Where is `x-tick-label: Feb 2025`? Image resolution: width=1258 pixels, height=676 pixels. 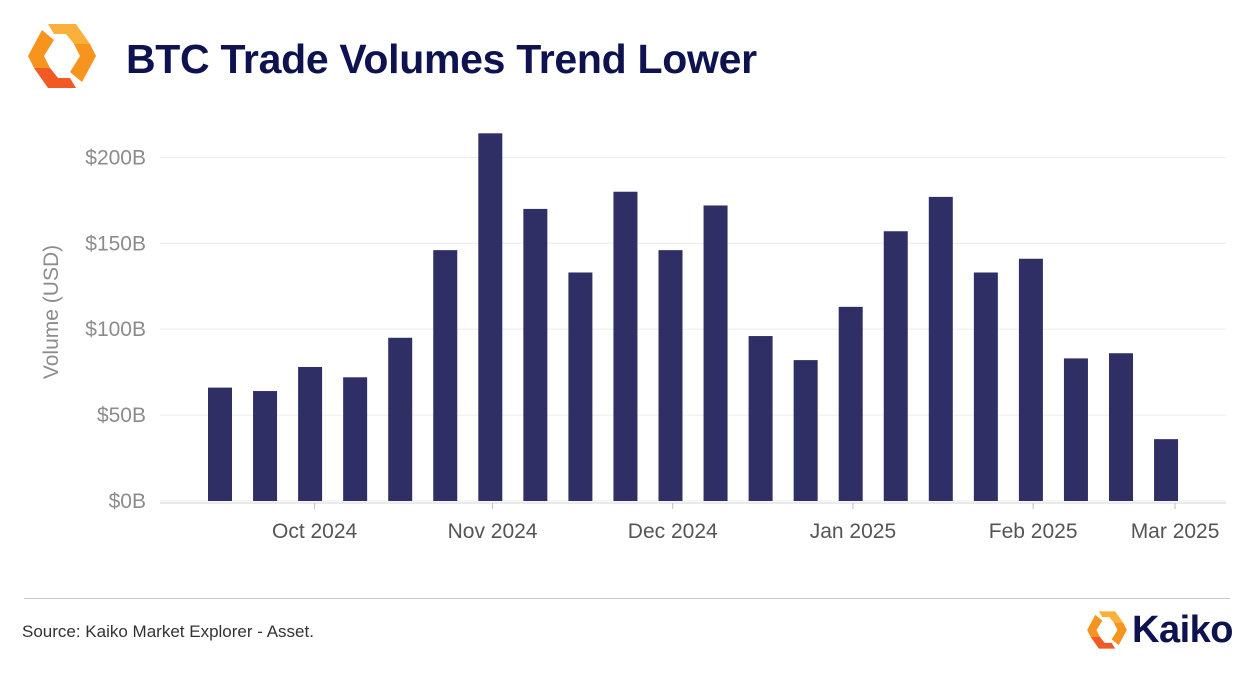
x-tick-label: Feb 2025 is located at coordinates (1033, 531).